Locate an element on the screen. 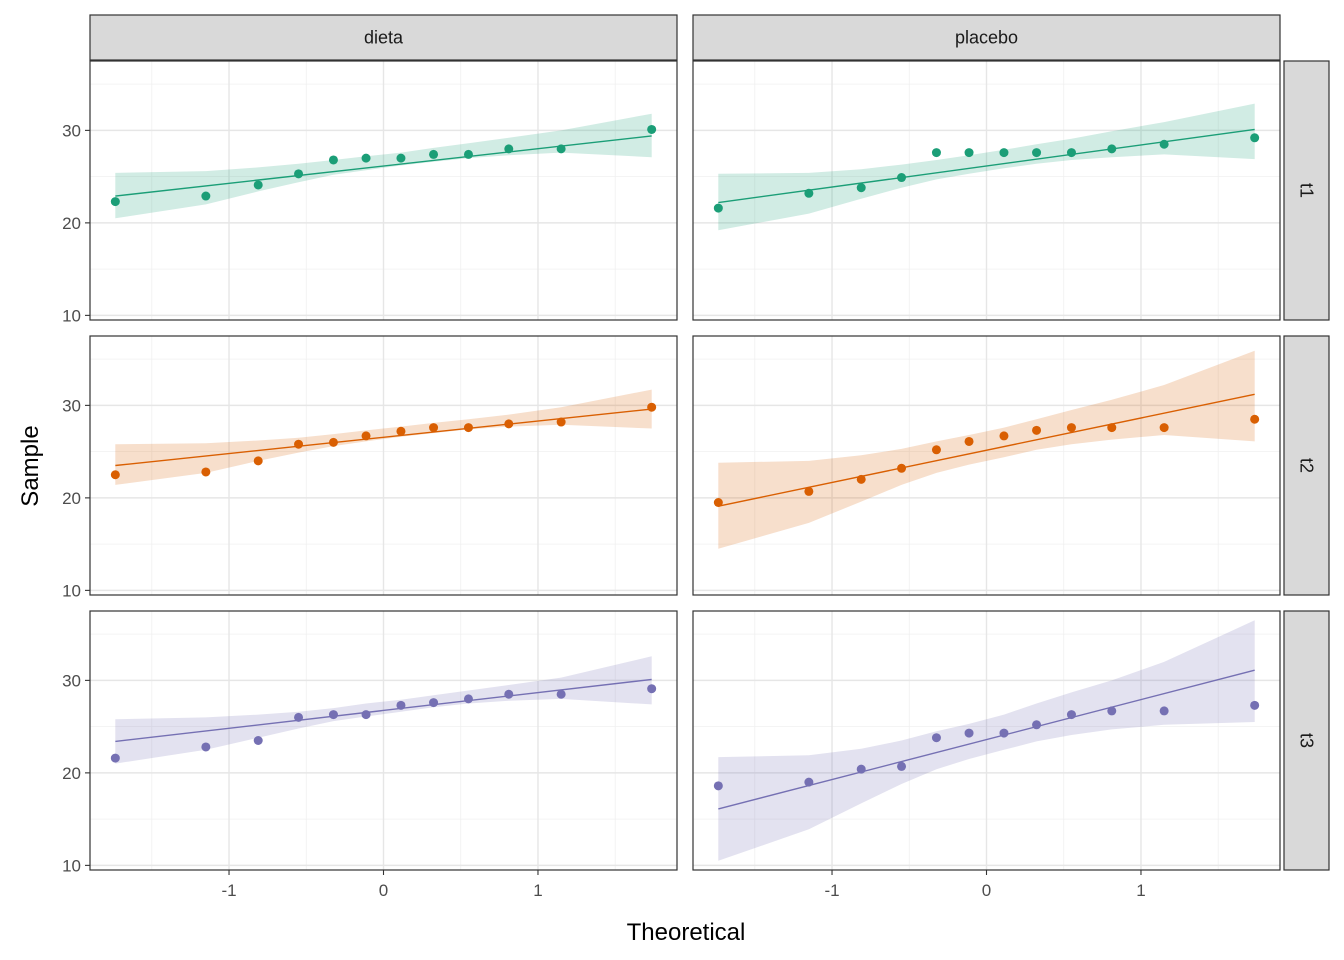 The width and height of the screenshot is (1344, 960). panel-placebo-t2 is located at coordinates (986, 465).